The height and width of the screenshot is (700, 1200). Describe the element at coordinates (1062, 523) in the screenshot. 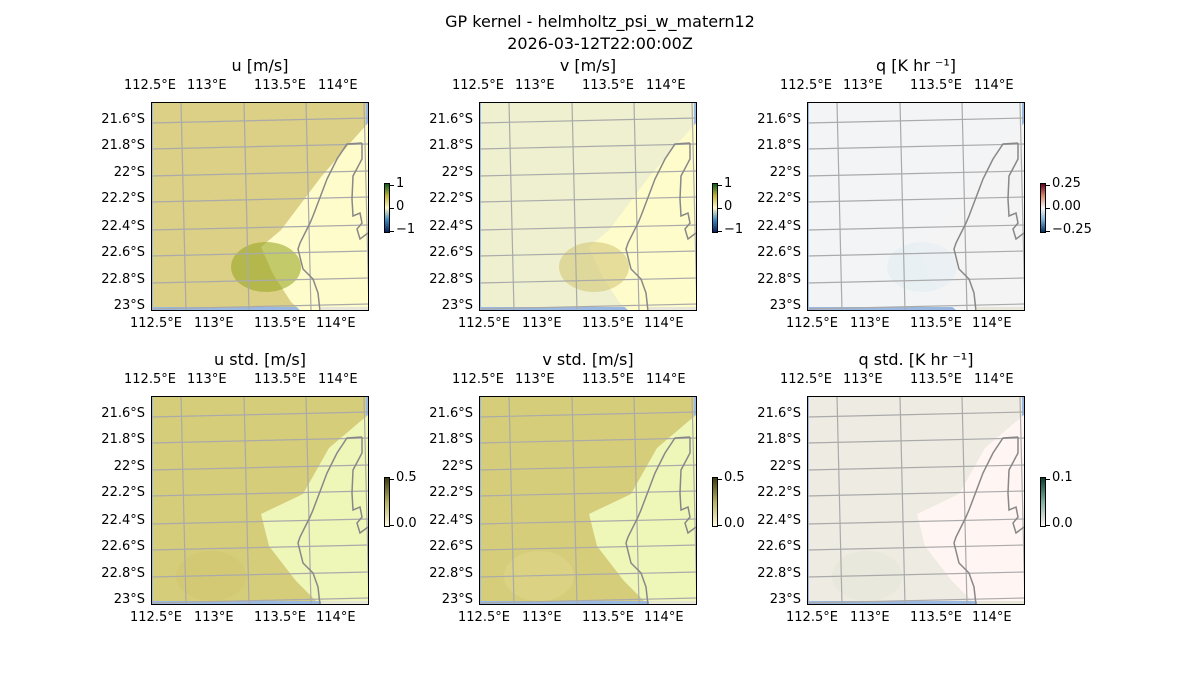

I see `colorbar-tick-label: 0.0` at that location.